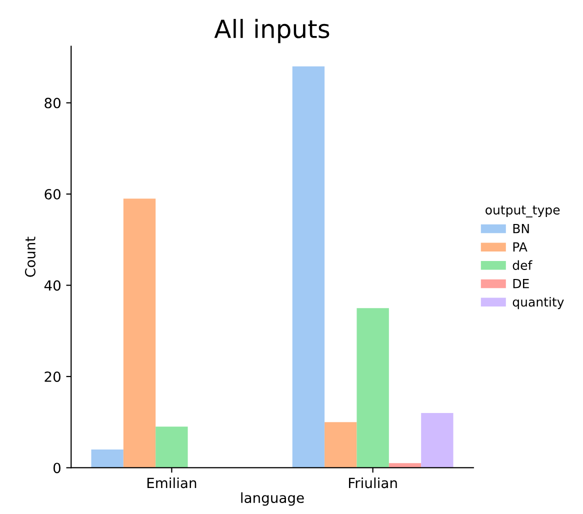 This screenshot has width=583, height=514. What do you see at coordinates (52, 103) in the screenshot?
I see `y-tick-label: 80` at bounding box center [52, 103].